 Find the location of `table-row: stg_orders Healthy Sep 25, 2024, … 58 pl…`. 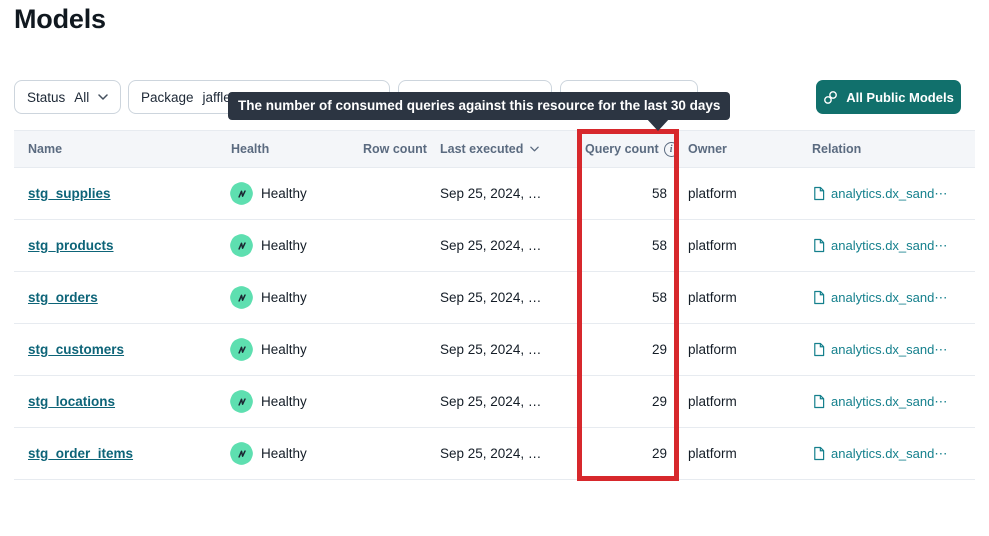

table-row: stg_orders Healthy Sep 25, 2024, … 58 pl… is located at coordinates (494, 298).